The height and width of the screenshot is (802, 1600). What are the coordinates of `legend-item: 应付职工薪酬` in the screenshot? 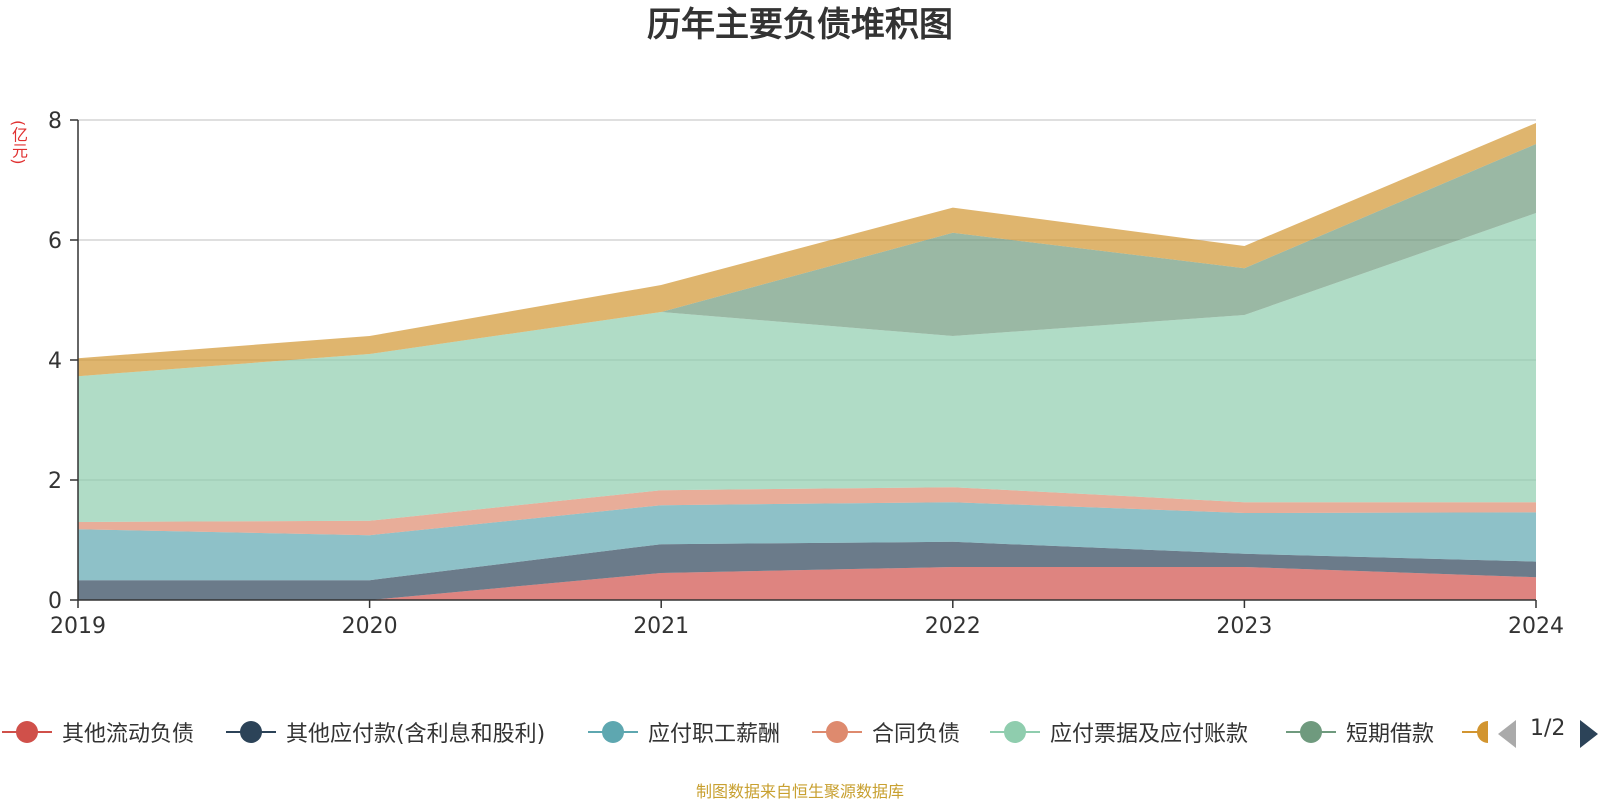 It's located at (684, 732).